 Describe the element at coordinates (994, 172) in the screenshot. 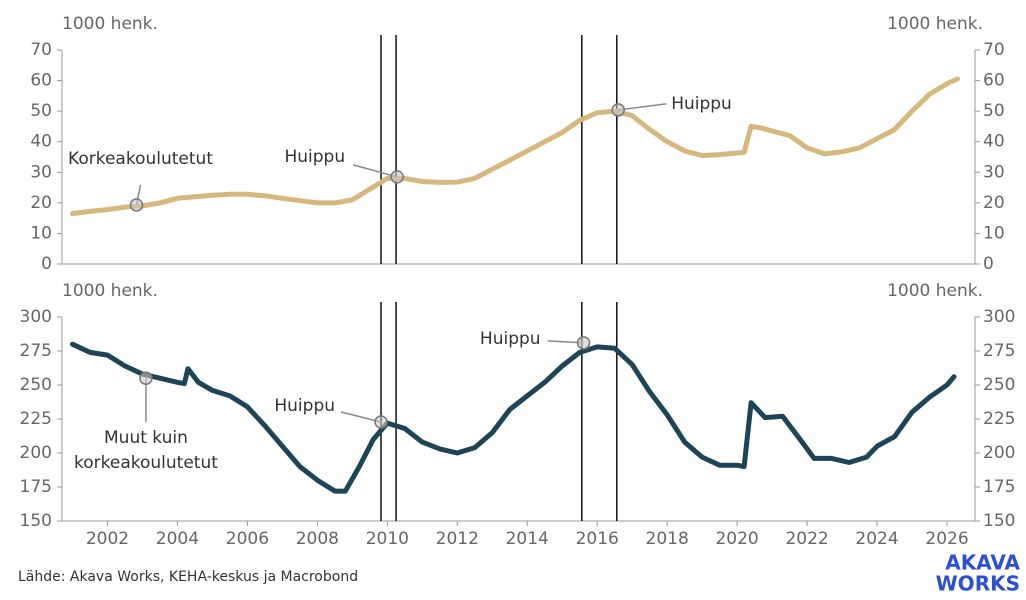

I see `y2-tick-label: 30` at that location.